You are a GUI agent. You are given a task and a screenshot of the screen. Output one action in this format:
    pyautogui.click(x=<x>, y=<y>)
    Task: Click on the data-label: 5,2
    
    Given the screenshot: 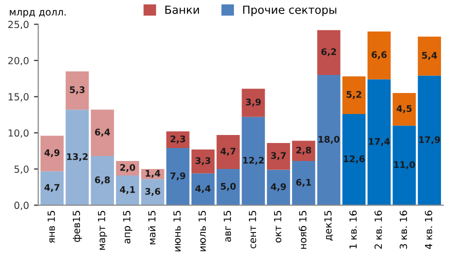 What is the action you would take?
    pyautogui.click(x=354, y=95)
    